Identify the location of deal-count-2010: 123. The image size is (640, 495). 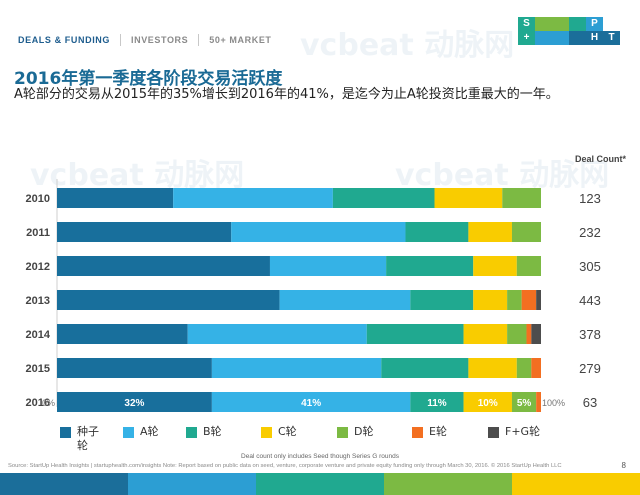
(590, 198).